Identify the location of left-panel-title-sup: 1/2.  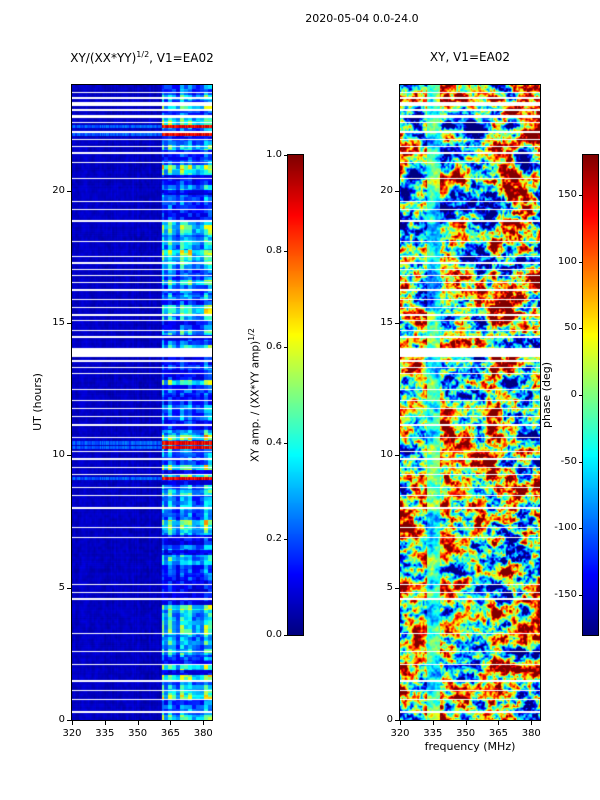
(143, 54).